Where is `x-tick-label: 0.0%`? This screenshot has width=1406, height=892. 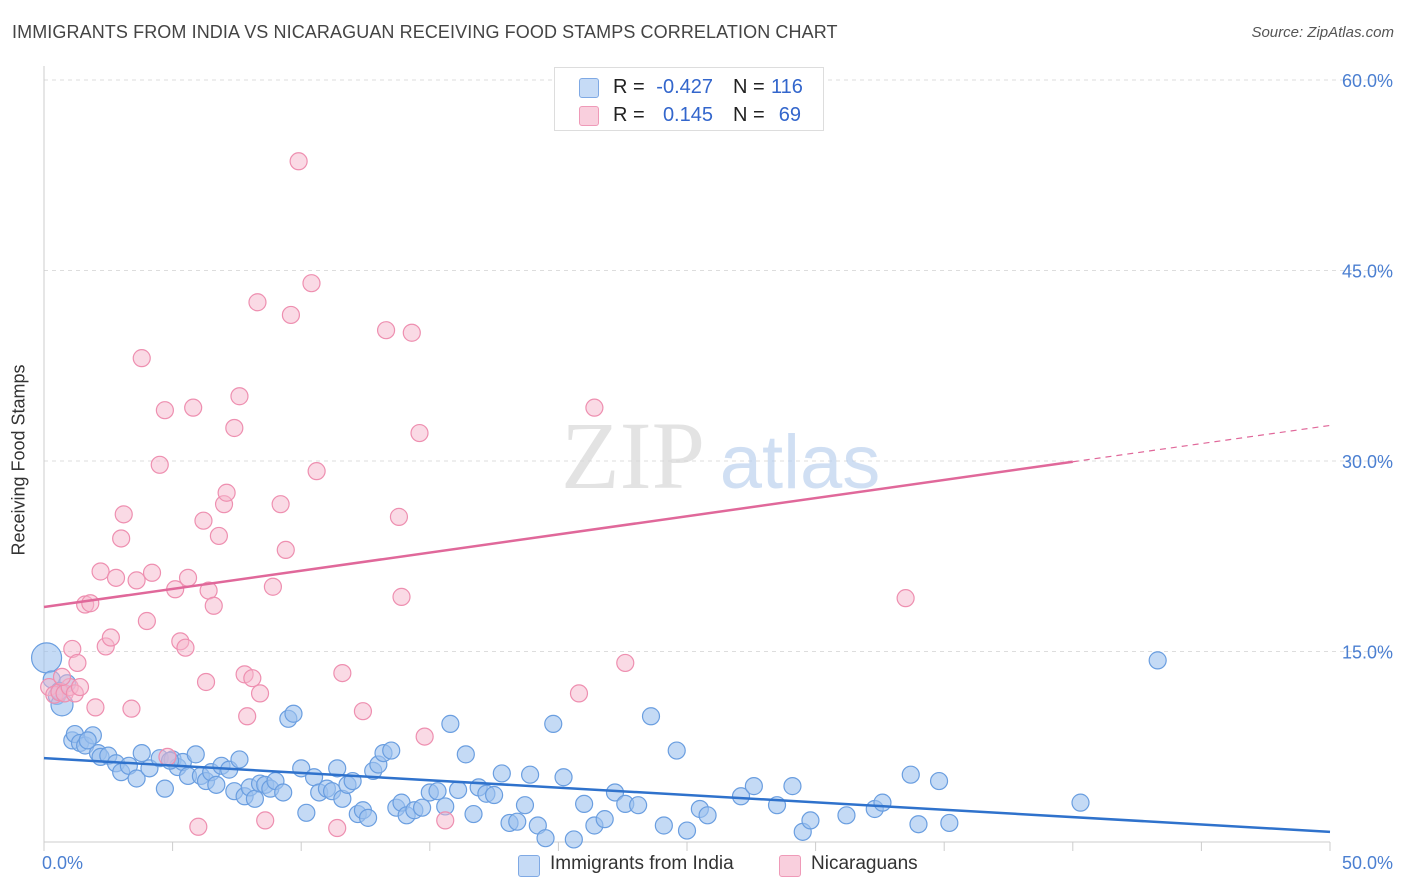
x-tick-label: 0.0% is located at coordinates (62, 863).